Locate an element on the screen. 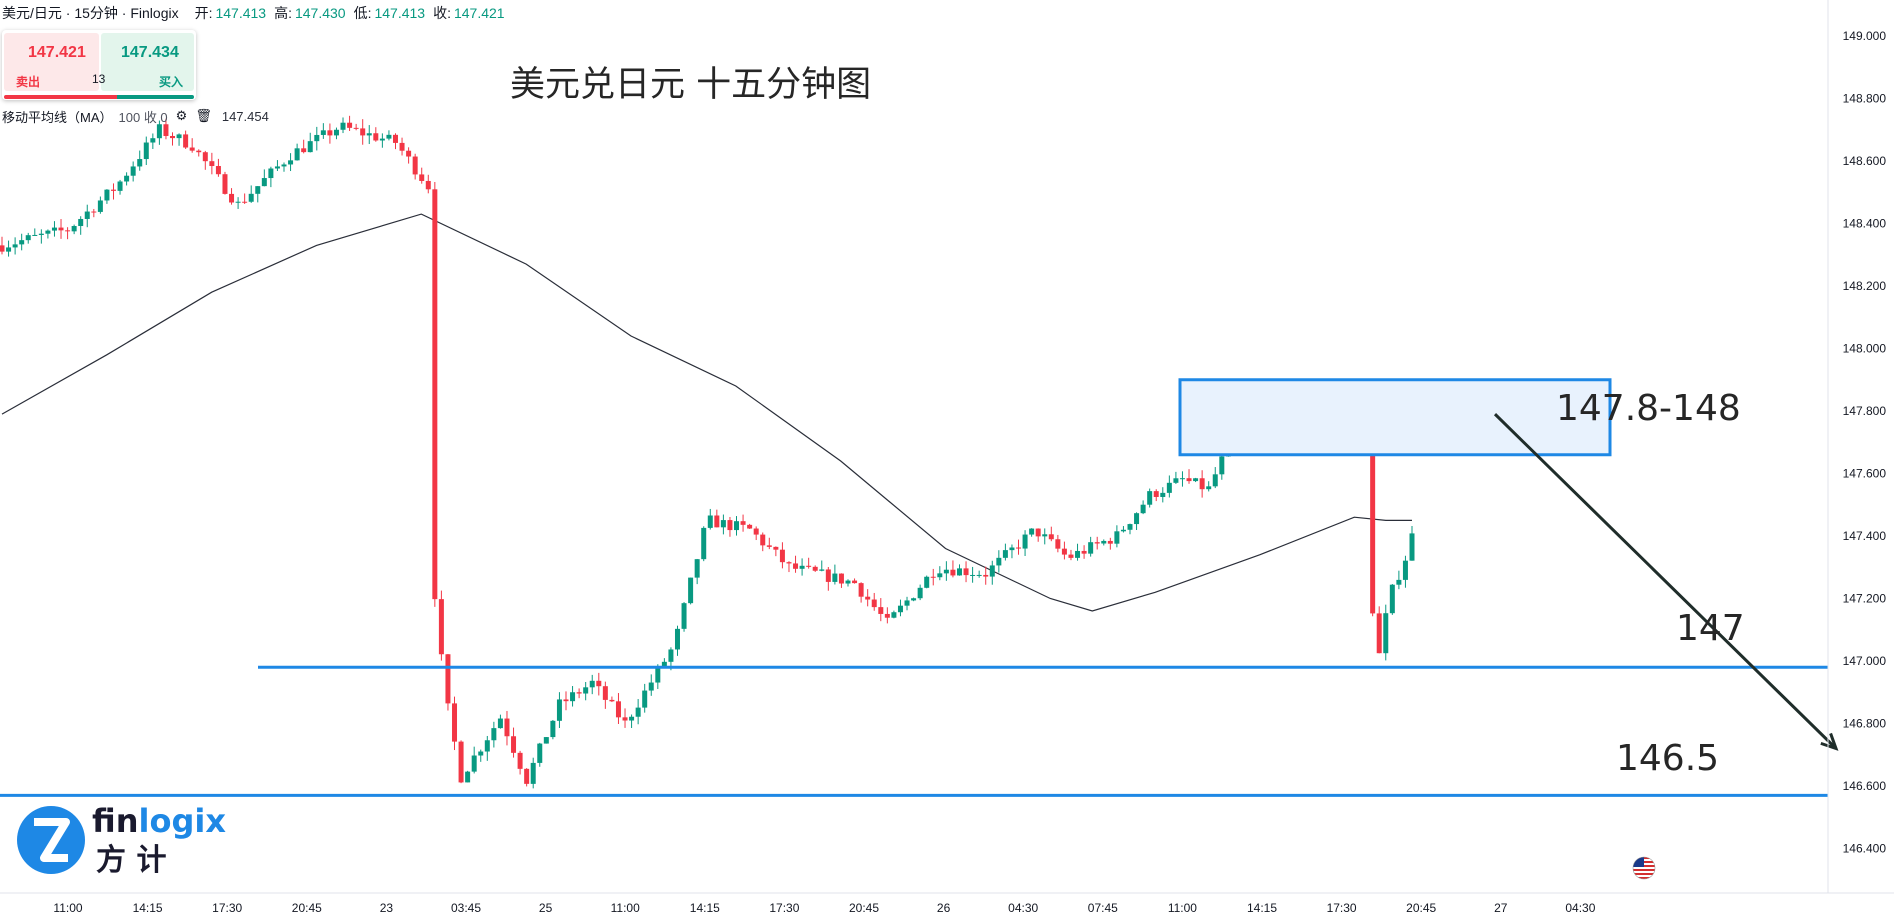  y-tick-label: 147.000 is located at coordinates (1865, 661).